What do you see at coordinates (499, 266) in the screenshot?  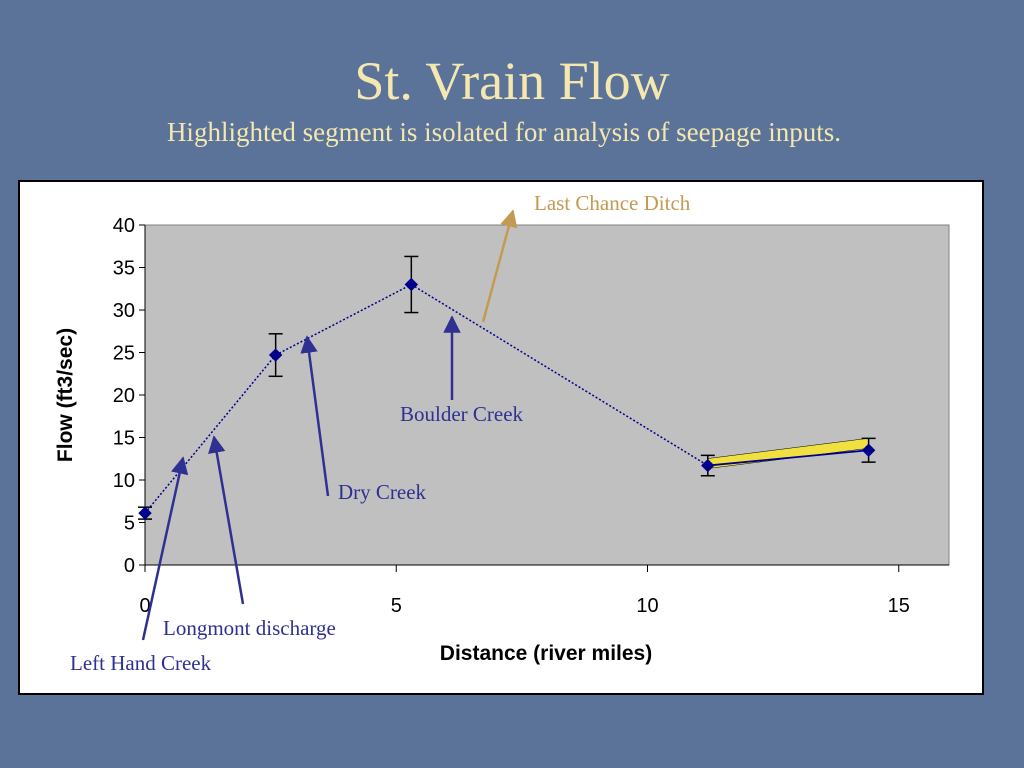 I see `last-chance-ditch-arrow` at bounding box center [499, 266].